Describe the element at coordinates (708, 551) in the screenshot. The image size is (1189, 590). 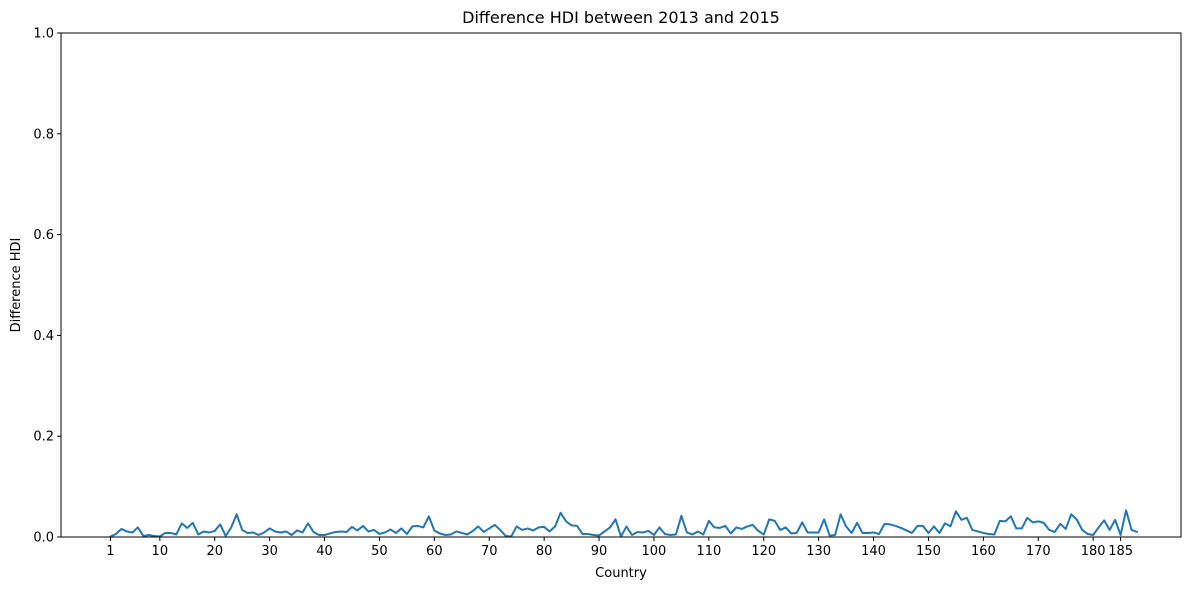
I see `x-tick-label: 110` at that location.